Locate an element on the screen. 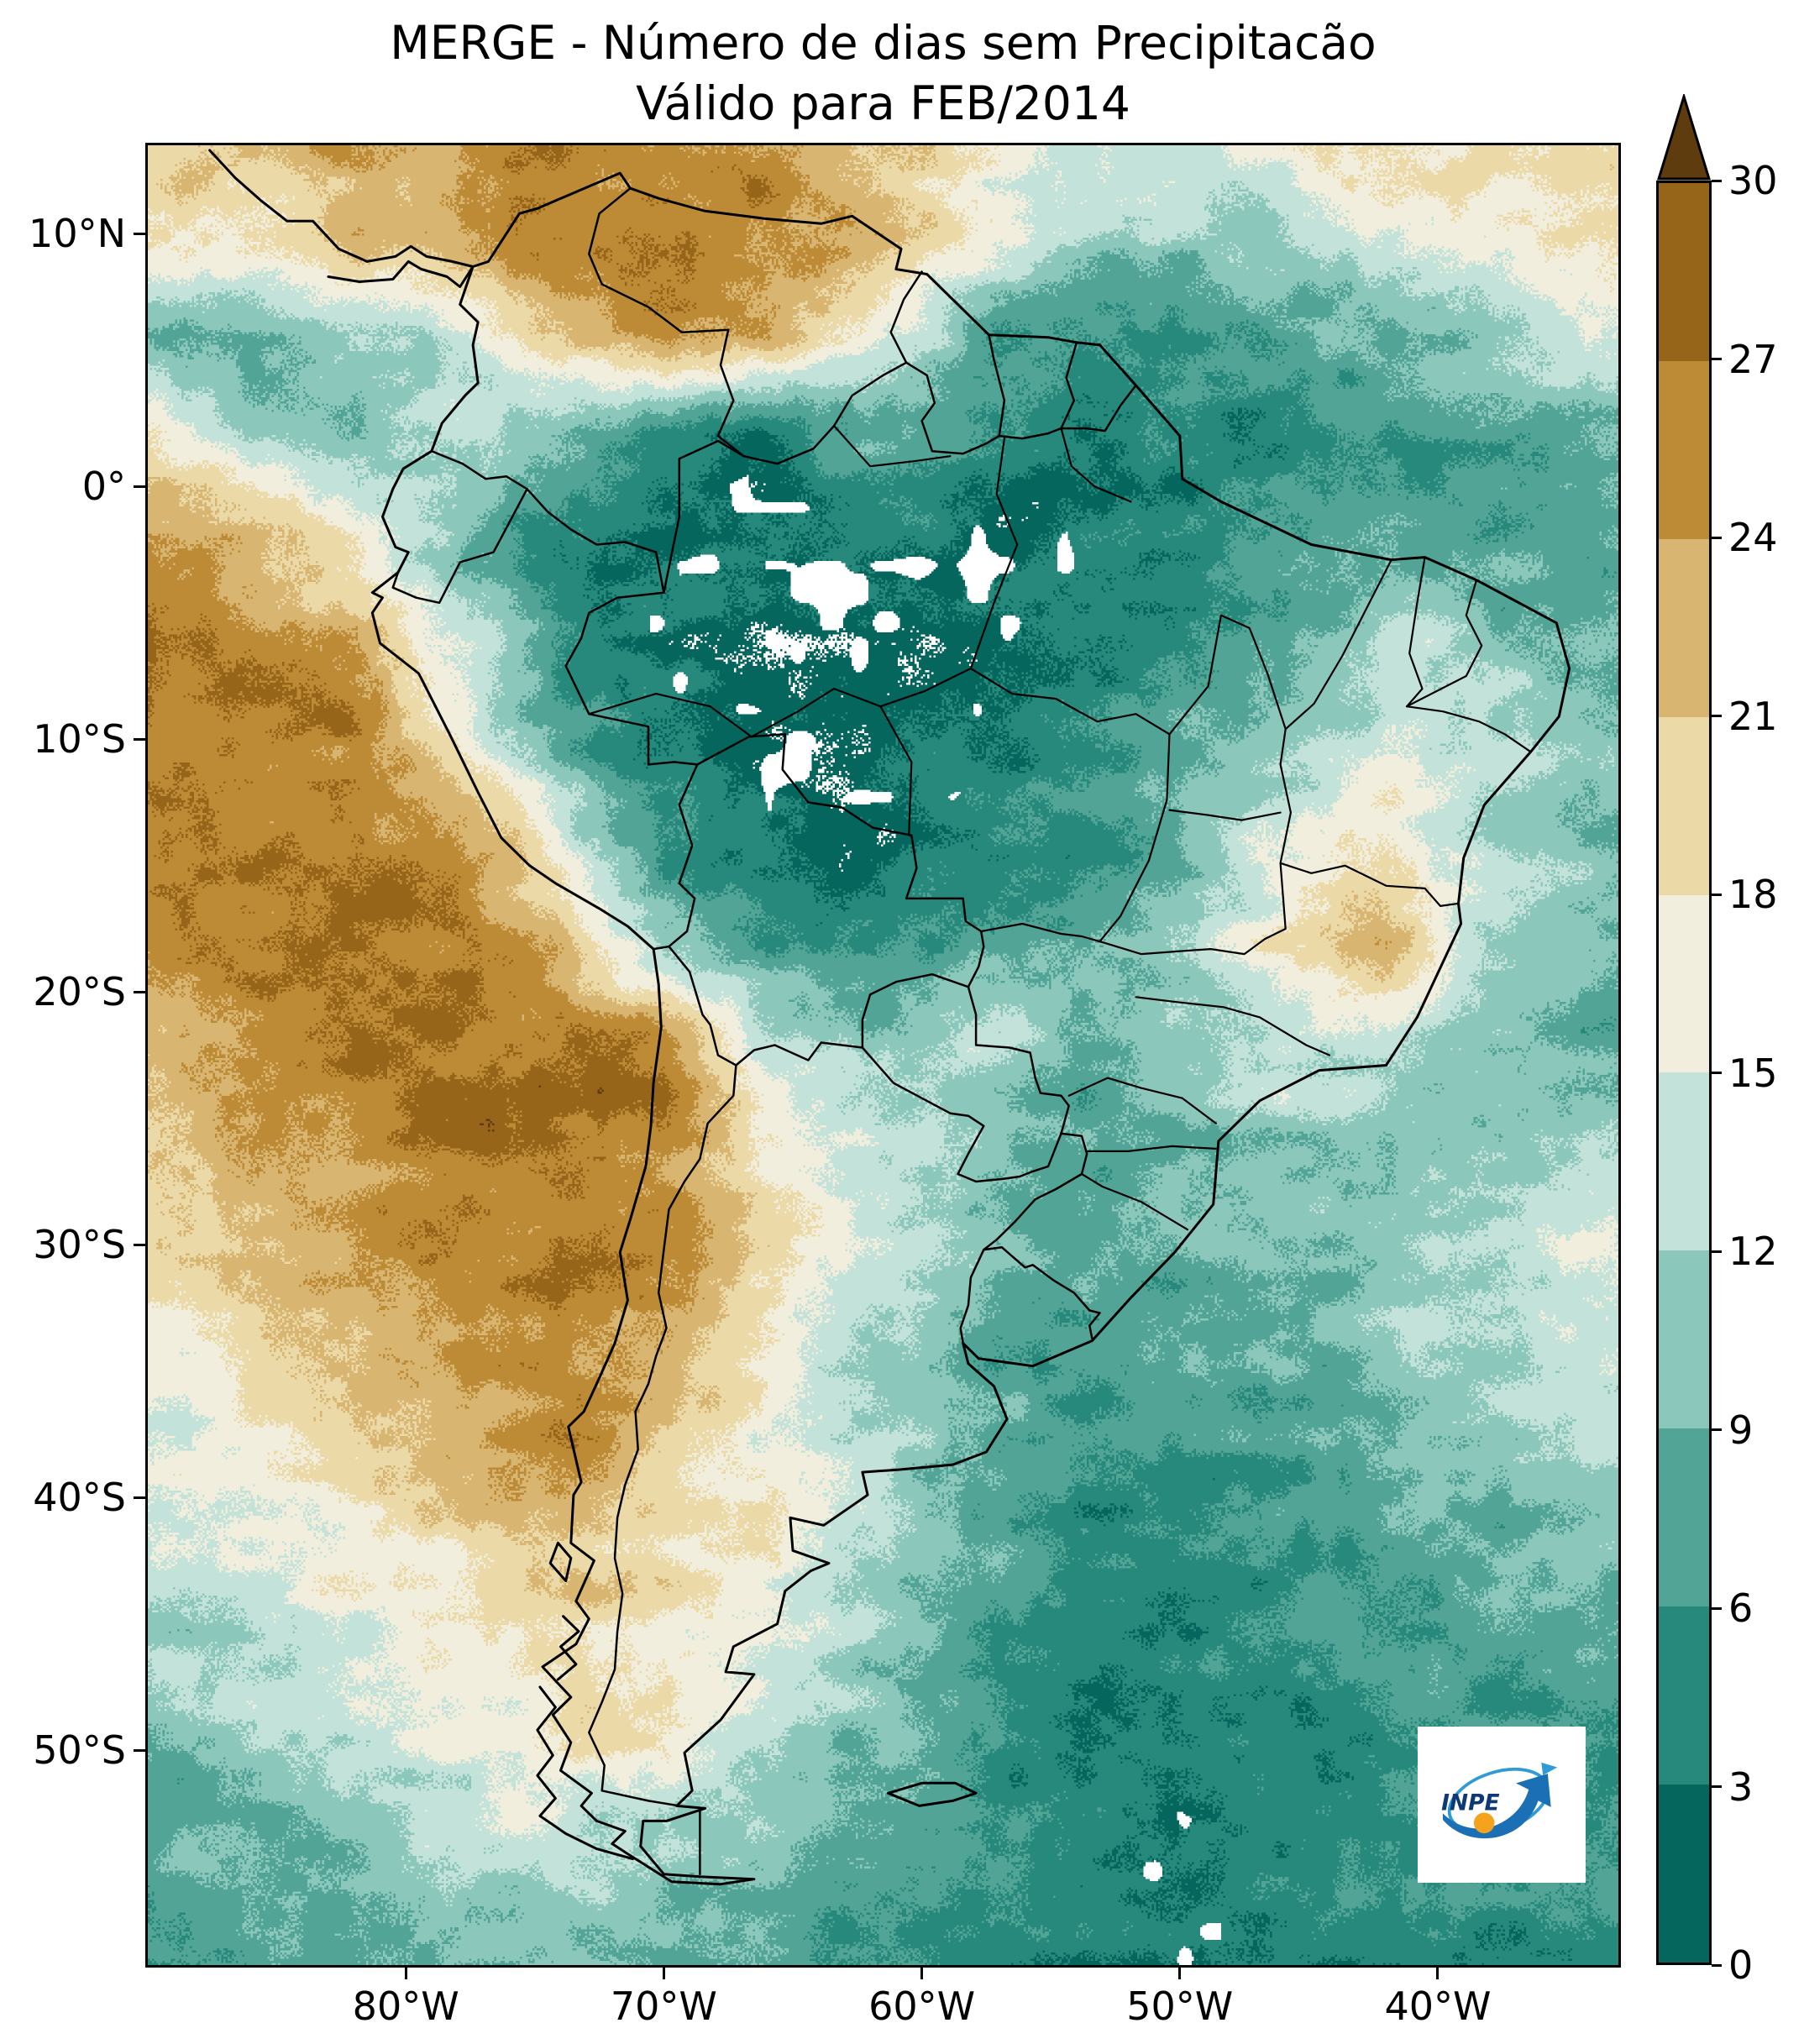 This screenshot has width=1804, height=2044. inpe-arrow-icon is located at coordinates (1496, 1806).